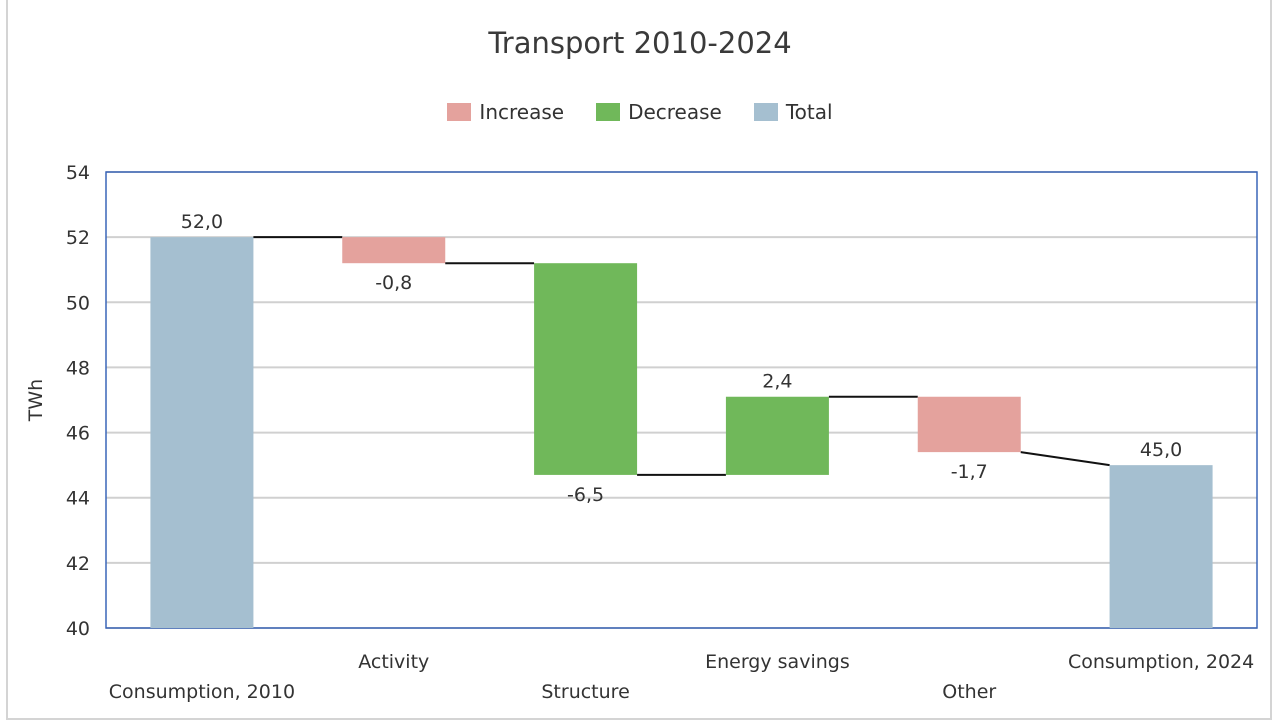 This screenshot has width=1280, height=727. I want to click on data-label: -6,5, so click(585, 495).